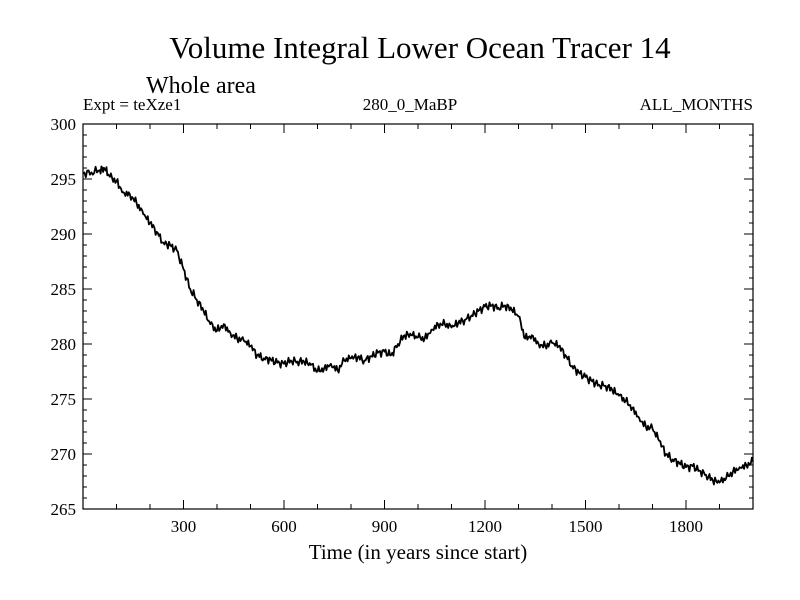  Describe the element at coordinates (284, 526) in the screenshot. I see `x-tick-label: 600` at that location.